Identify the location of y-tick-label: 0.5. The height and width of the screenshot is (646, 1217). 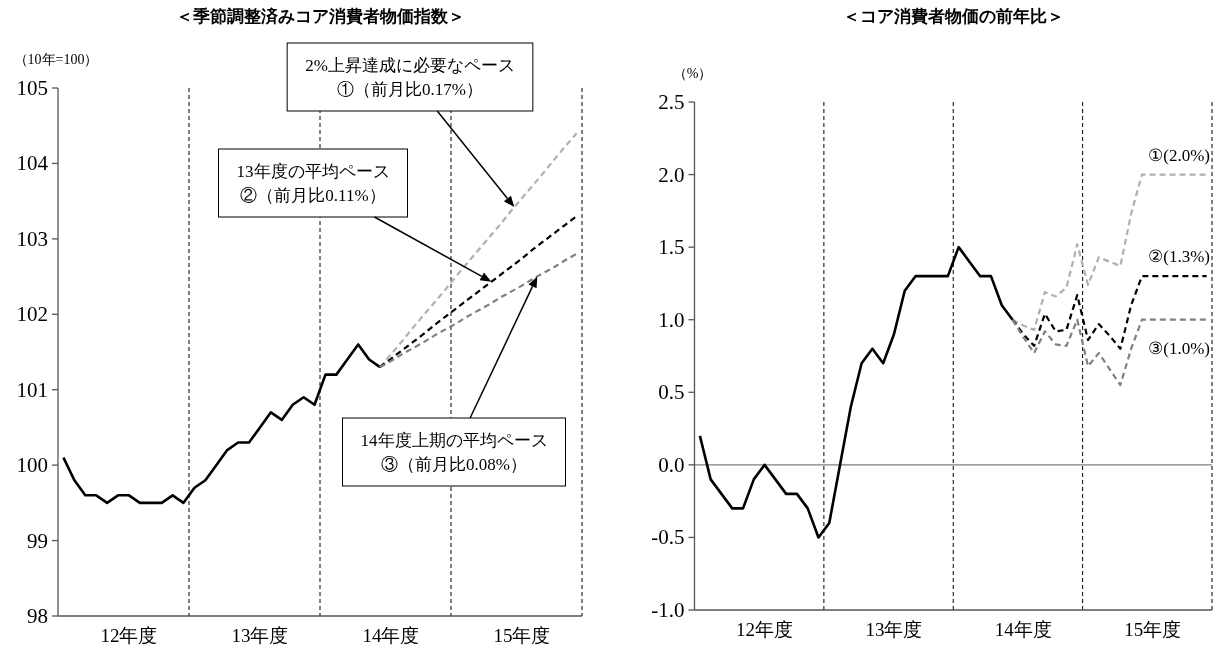
(671, 392).